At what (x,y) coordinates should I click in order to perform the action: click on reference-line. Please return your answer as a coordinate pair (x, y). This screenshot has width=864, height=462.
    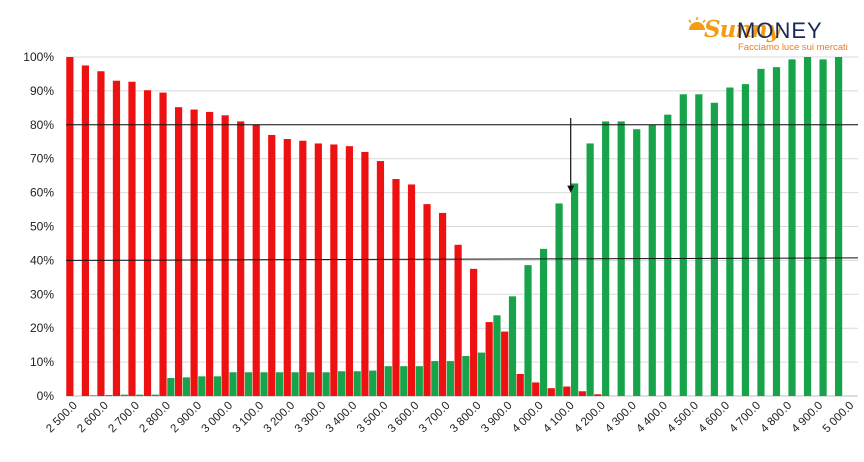
    Looking at the image, I should click on (462, 259).